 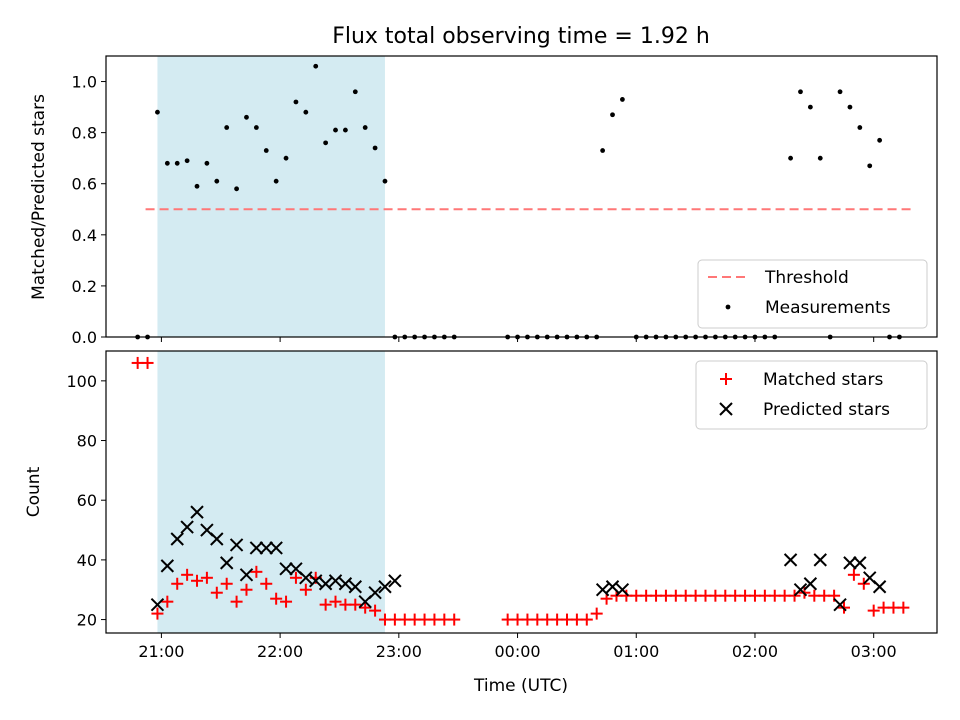 What do you see at coordinates (84, 337) in the screenshot?
I see `y-tick-label: 0.0` at bounding box center [84, 337].